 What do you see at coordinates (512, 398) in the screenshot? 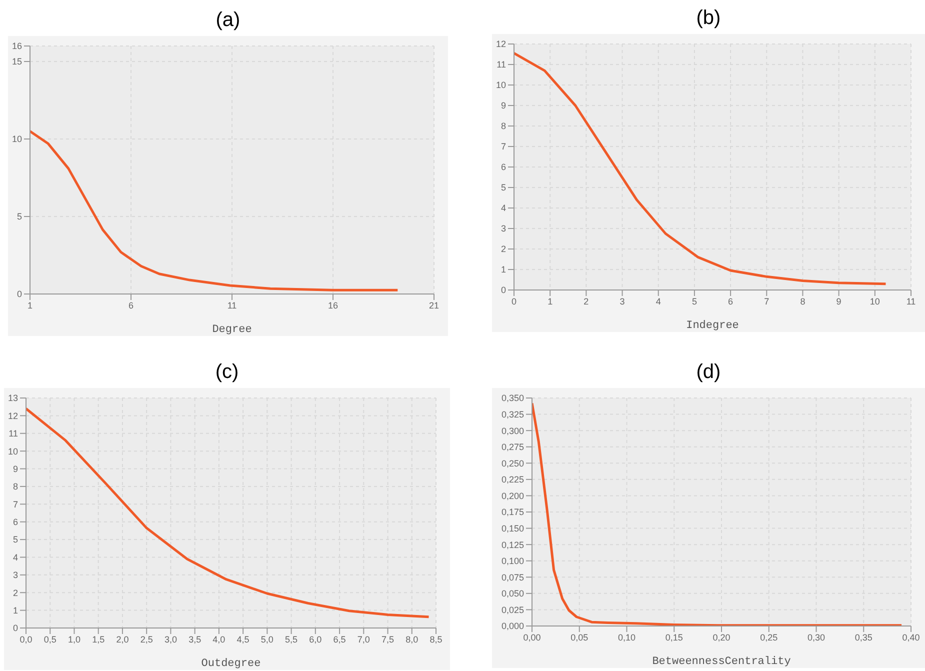
I see `y-tick-label: 0,350` at bounding box center [512, 398].